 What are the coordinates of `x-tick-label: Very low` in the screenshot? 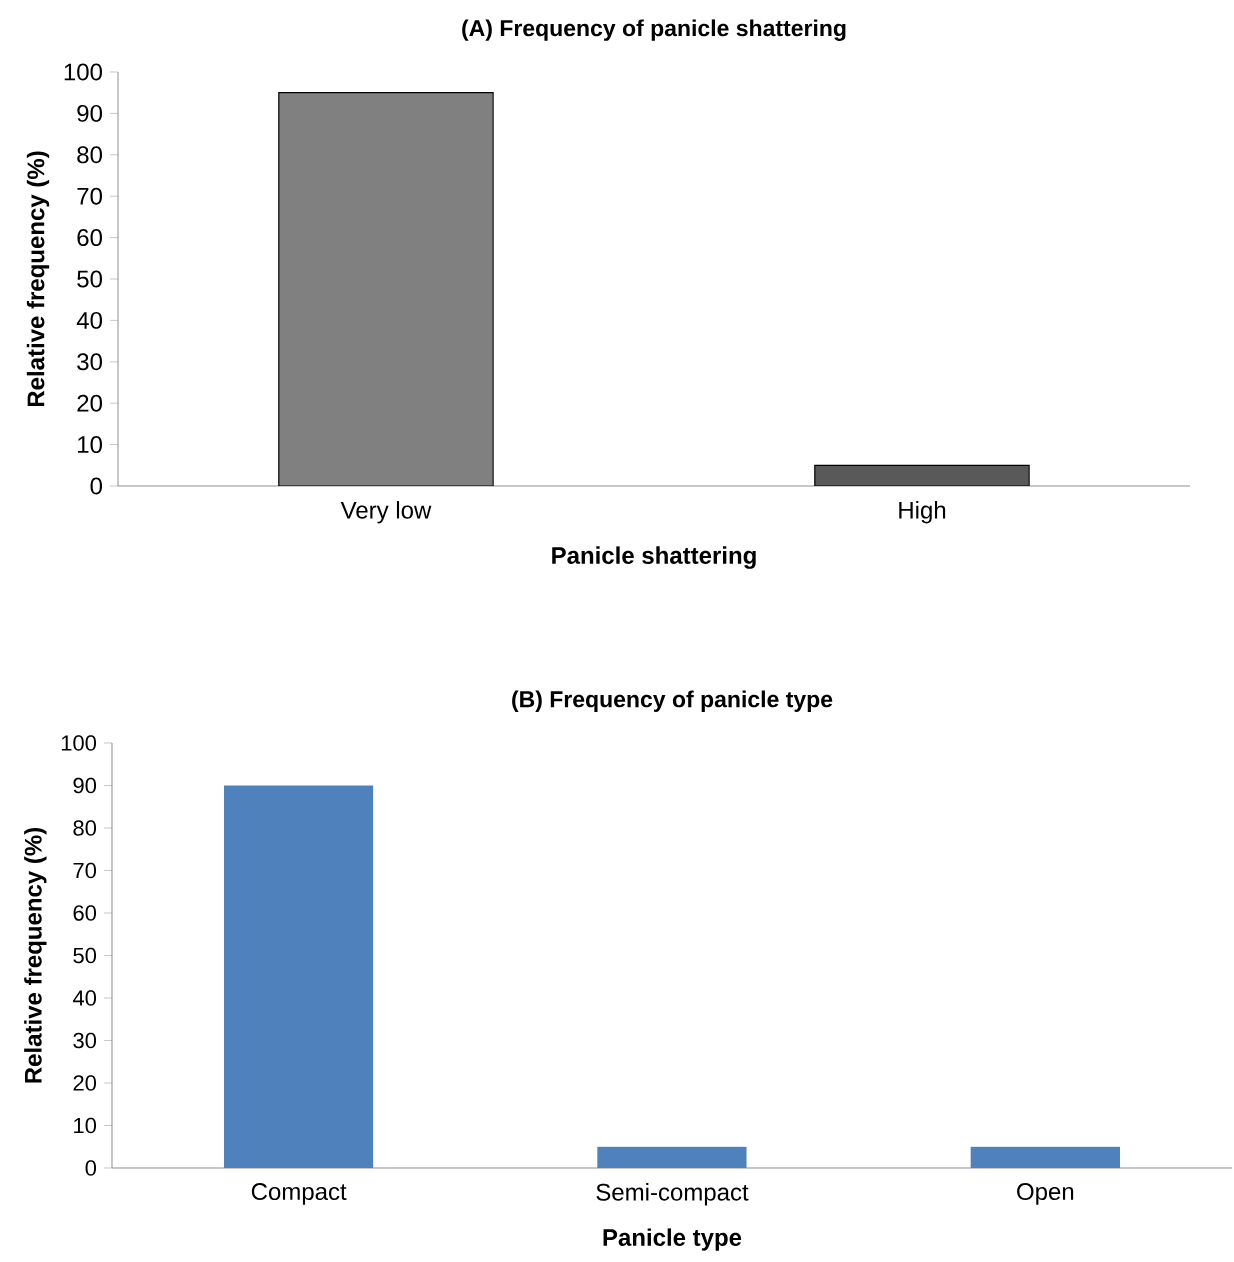 It's located at (386, 512).